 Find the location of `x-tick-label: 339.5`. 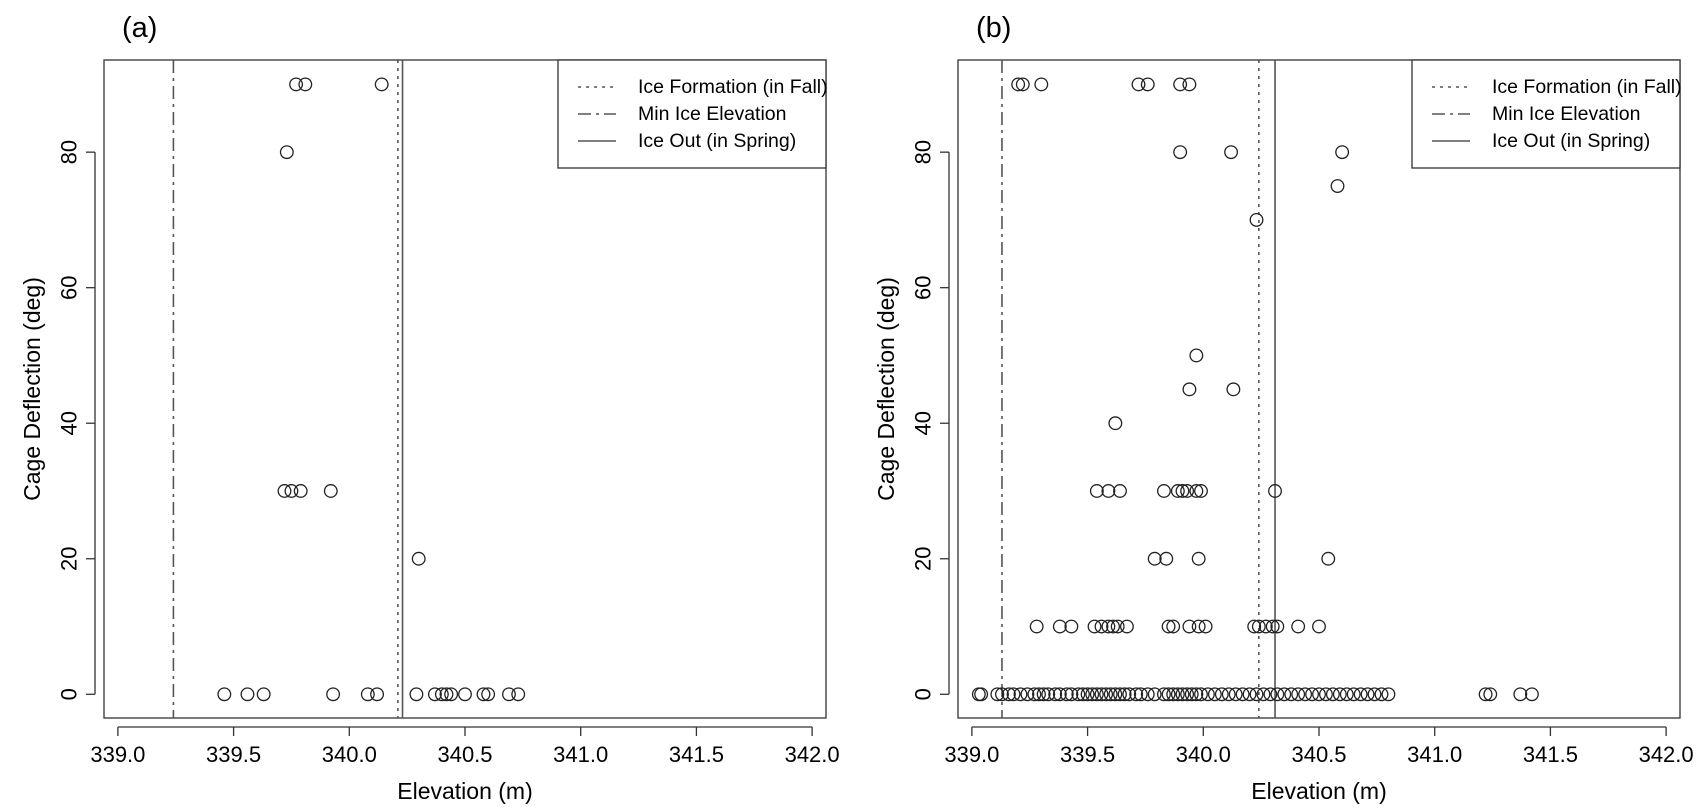

x-tick-label: 339.5 is located at coordinates (233, 754).